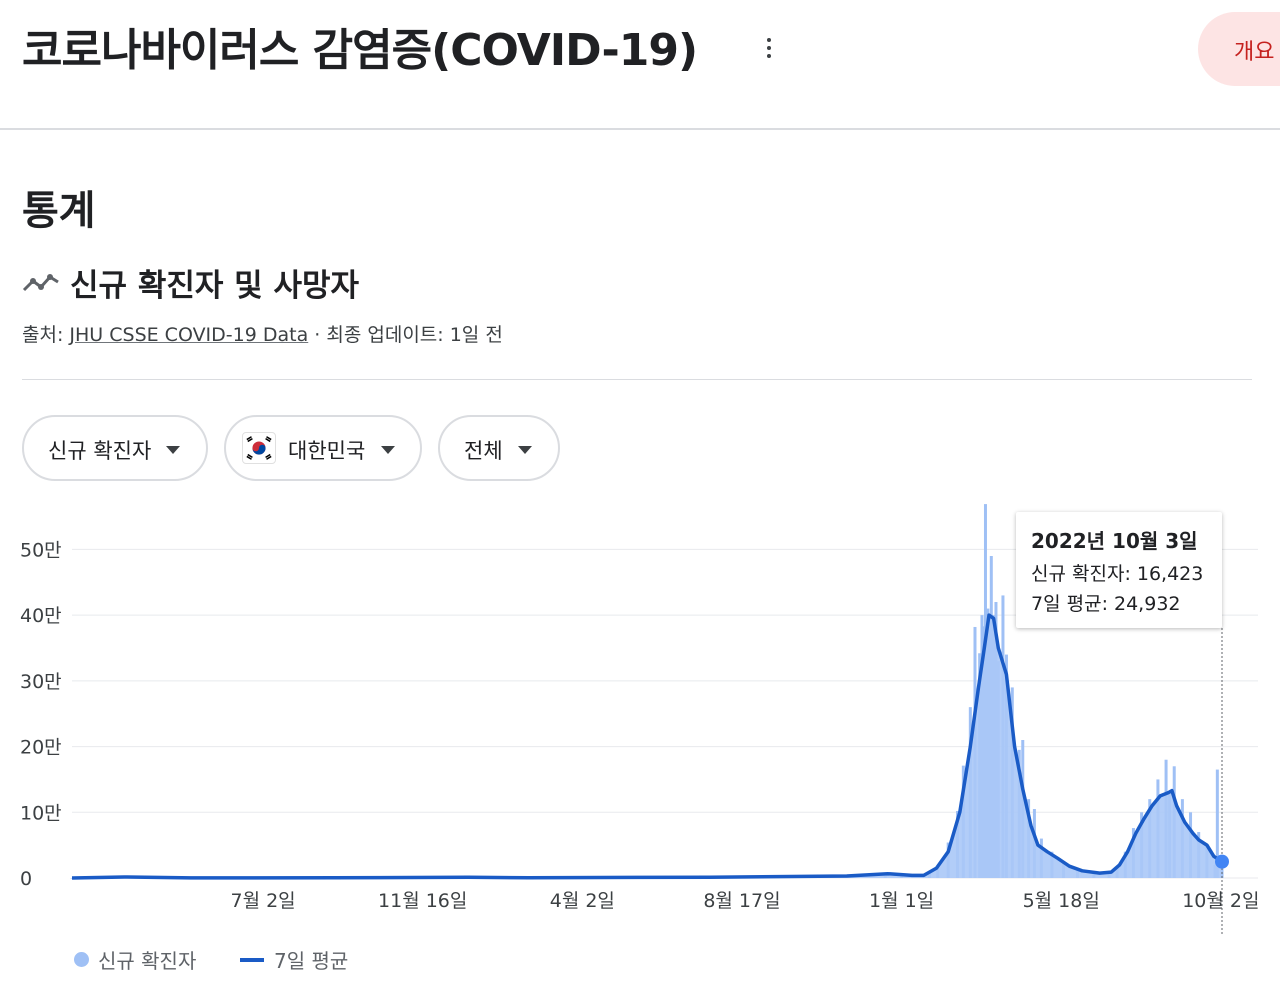  I want to click on y-tick-label: 10만, so click(41, 813).